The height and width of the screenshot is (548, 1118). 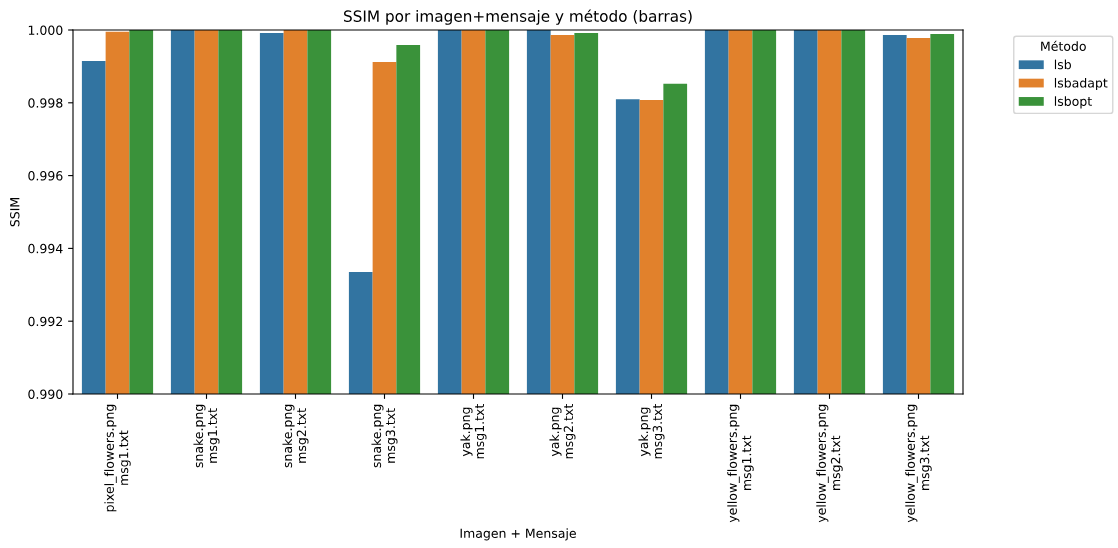 What do you see at coordinates (15, 212) in the screenshot?
I see `y-axis-title: SSIM` at bounding box center [15, 212].